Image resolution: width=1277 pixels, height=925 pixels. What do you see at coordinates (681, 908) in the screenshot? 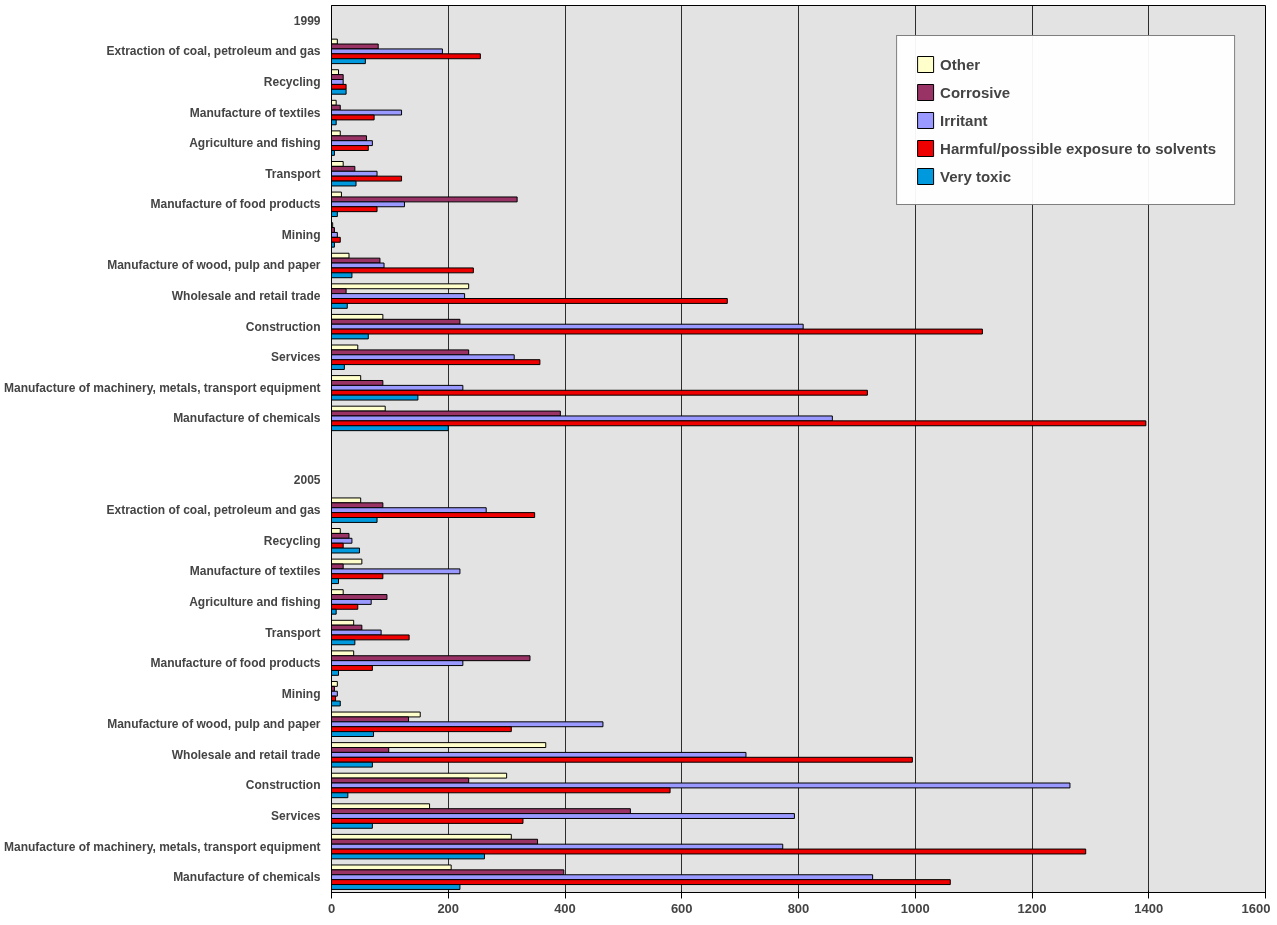
I see `x-tick-label: 600` at bounding box center [681, 908].